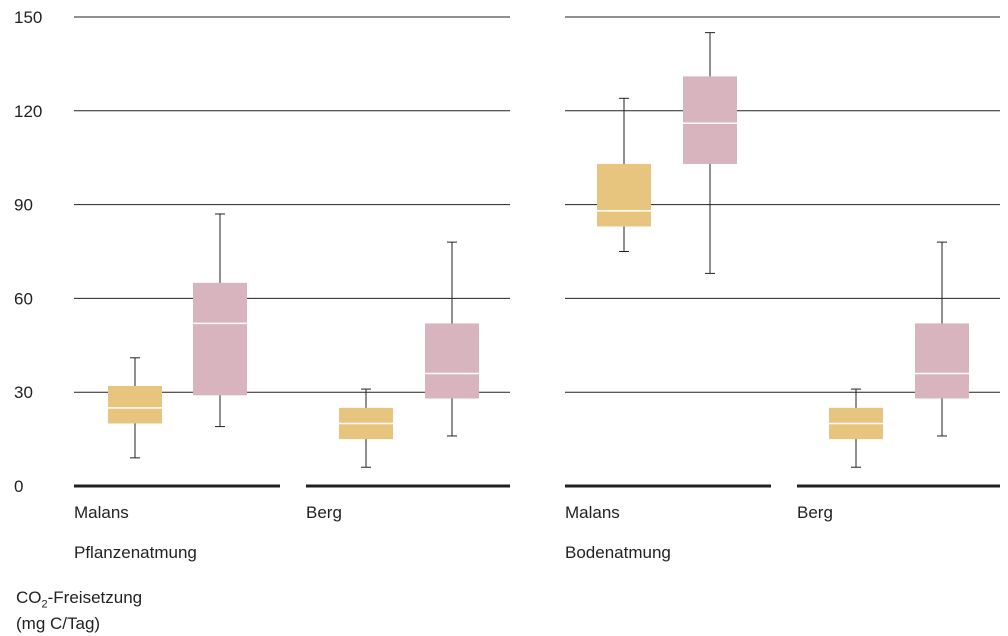 The image size is (1008, 636). Describe the element at coordinates (618, 552) in the screenshot. I see `panel-title-2: Bodenatmung` at that location.